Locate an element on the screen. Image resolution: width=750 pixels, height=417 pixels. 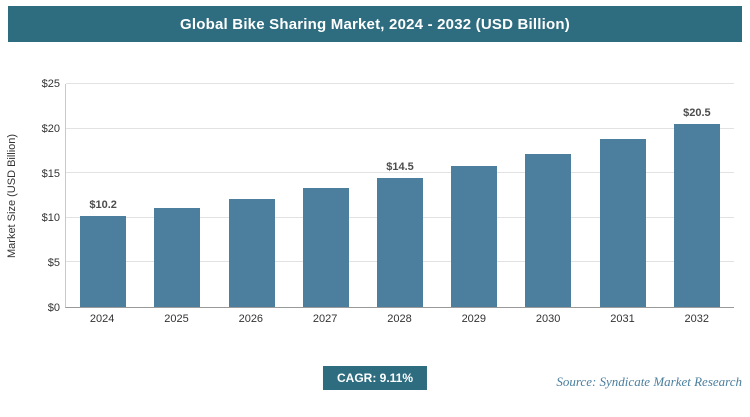
x-axis-label-2032: 2032 is located at coordinates (697, 319).